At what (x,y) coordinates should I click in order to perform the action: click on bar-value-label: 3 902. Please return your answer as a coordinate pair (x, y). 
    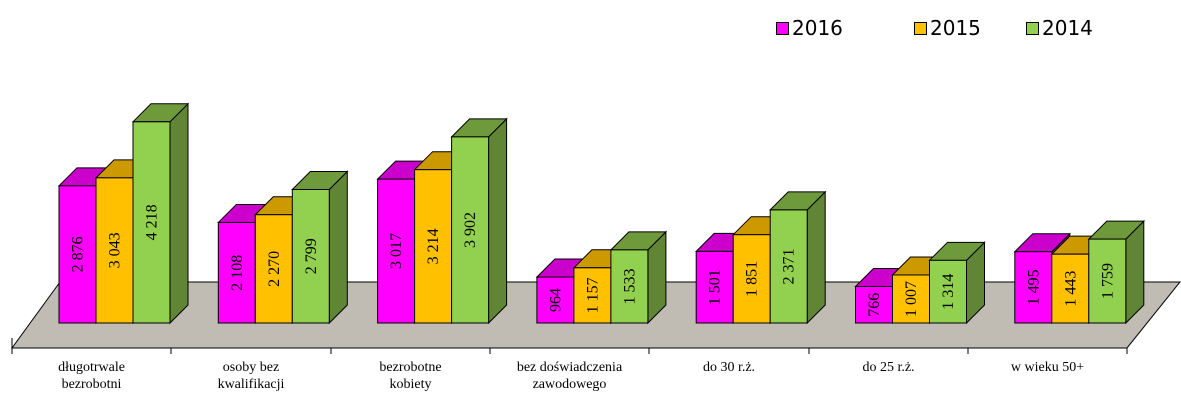
    Looking at the image, I should click on (470, 230).